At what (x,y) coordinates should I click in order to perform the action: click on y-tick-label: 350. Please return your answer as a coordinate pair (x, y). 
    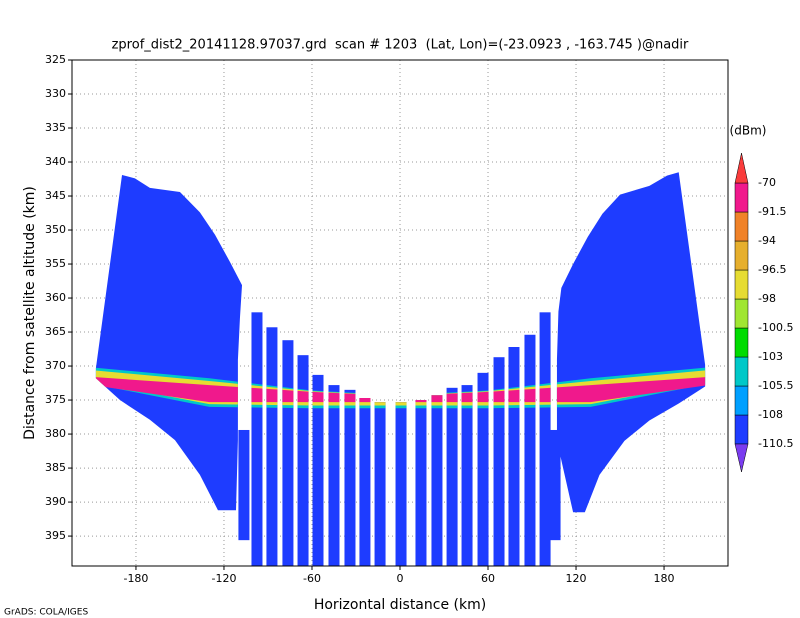
    Looking at the image, I should click on (55, 229).